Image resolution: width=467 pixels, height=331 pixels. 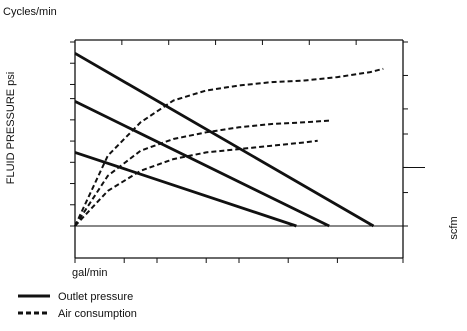 What do you see at coordinates (185, 189) in the screenshot?
I see `outlet-pressure-line` at bounding box center [185, 189].